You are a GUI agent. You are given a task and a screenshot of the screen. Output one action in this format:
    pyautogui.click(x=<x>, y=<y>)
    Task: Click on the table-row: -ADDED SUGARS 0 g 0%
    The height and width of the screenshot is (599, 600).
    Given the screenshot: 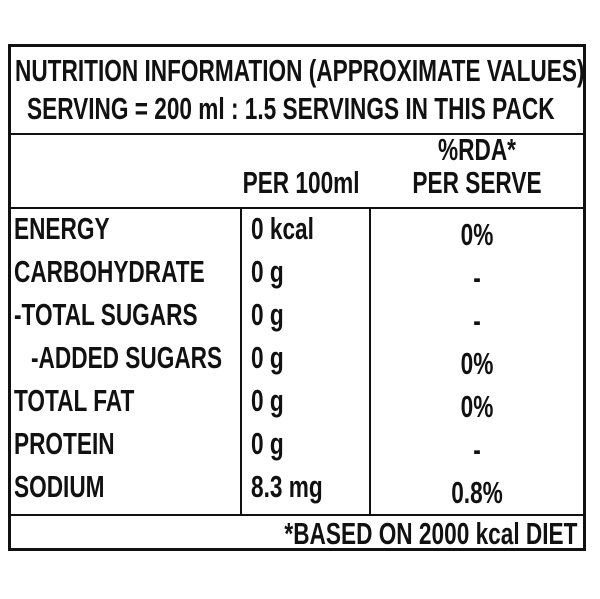 What is the action you would take?
    pyautogui.click(x=297, y=359)
    